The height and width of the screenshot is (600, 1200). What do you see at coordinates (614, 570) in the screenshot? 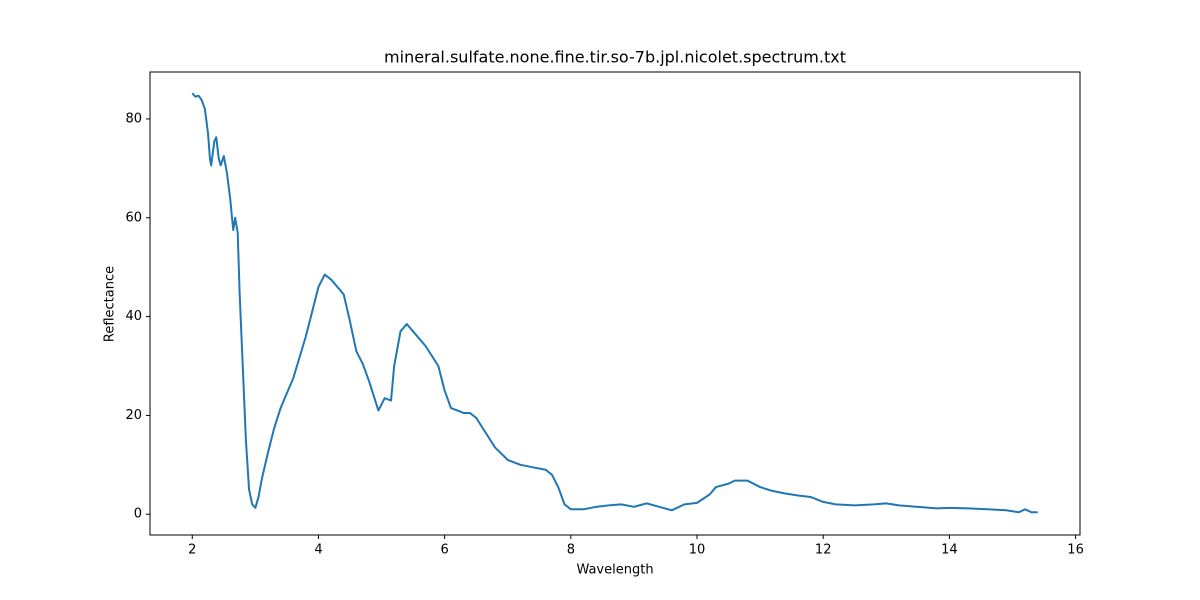
I see `x-axis-label: Wavelength` at bounding box center [614, 570].